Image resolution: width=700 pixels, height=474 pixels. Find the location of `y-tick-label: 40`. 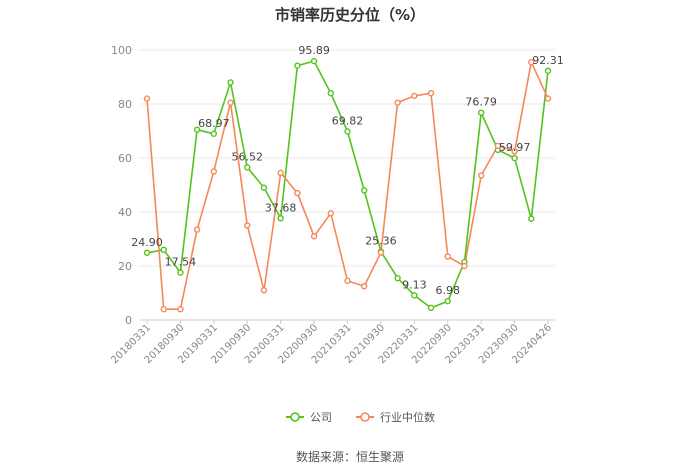

y-tick-label: 40 is located at coordinates (125, 212).